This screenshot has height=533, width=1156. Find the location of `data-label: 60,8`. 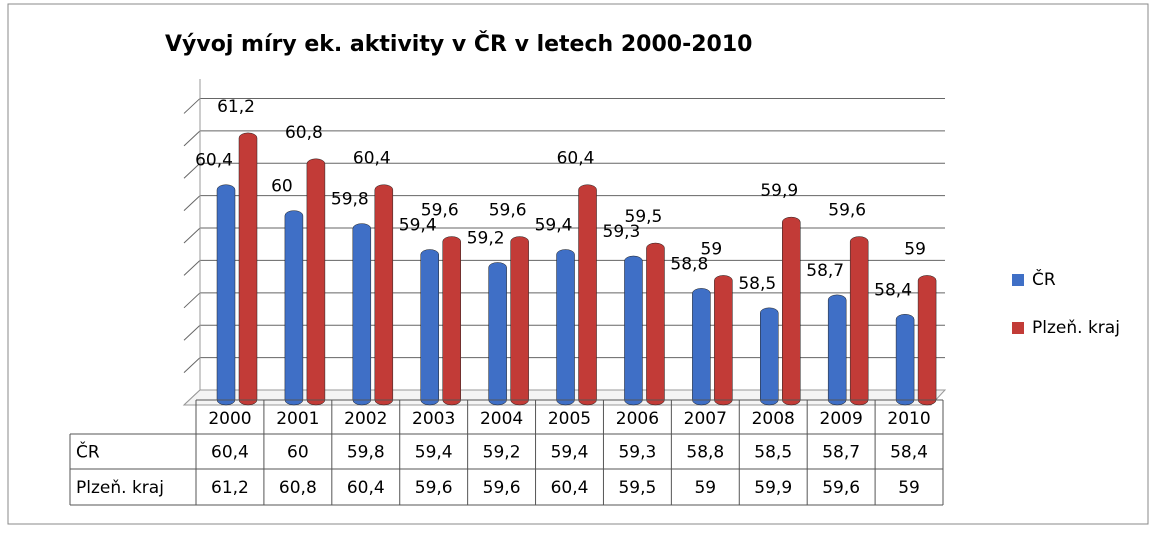

data-label: 60,8 is located at coordinates (304, 133).